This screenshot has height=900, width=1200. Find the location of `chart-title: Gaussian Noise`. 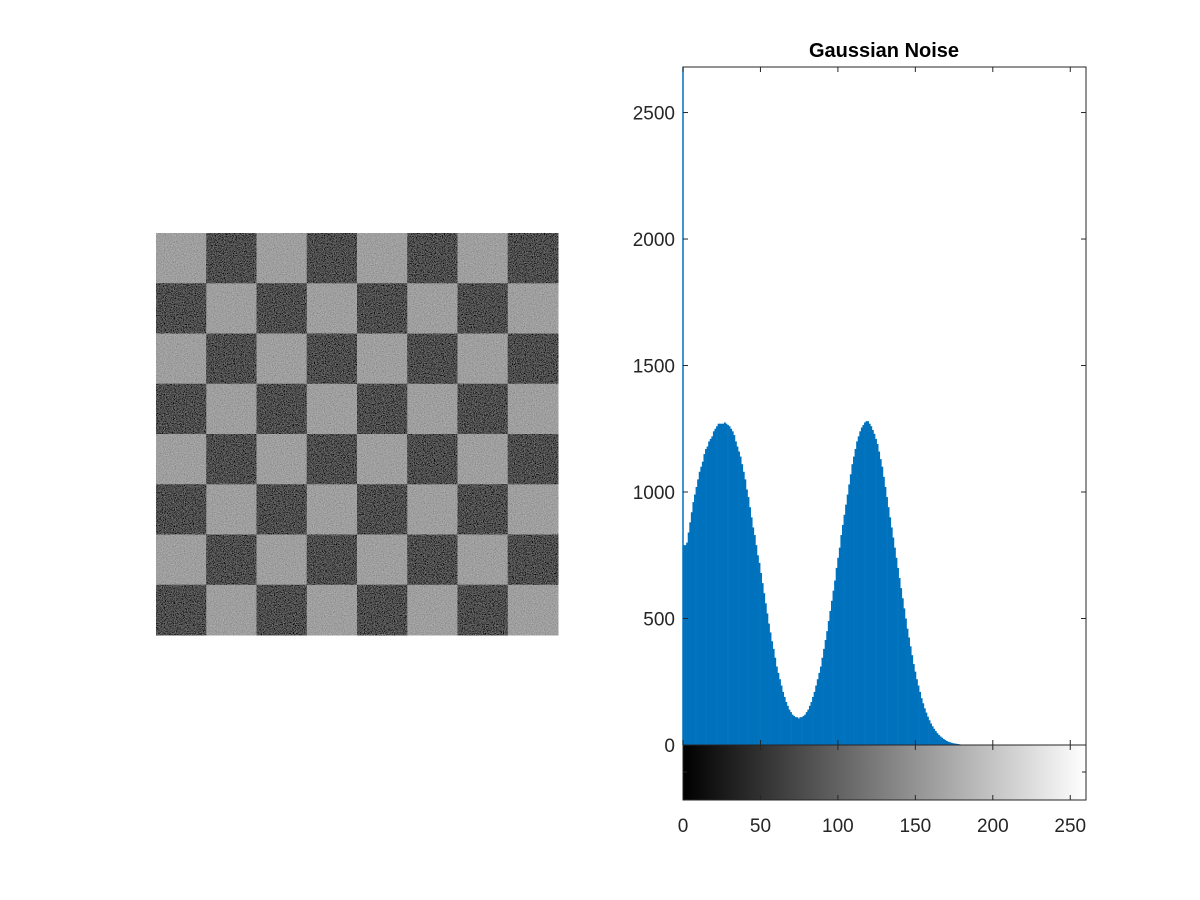

chart-title: Gaussian Noise is located at coordinates (884, 51).